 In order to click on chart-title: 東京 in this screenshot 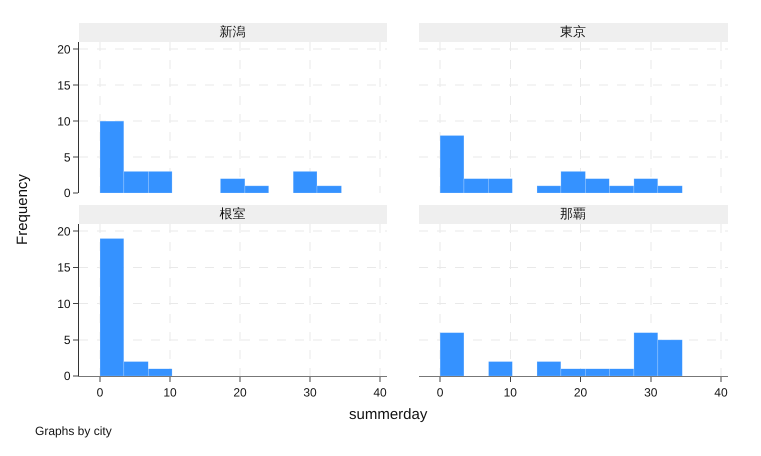, I will do `click(573, 32)`.